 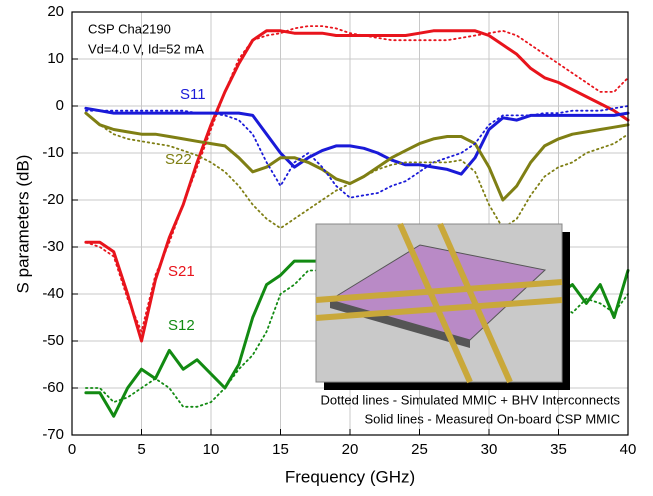 What do you see at coordinates (53, 246) in the screenshot?
I see `y-tick-label: -30` at bounding box center [53, 246].